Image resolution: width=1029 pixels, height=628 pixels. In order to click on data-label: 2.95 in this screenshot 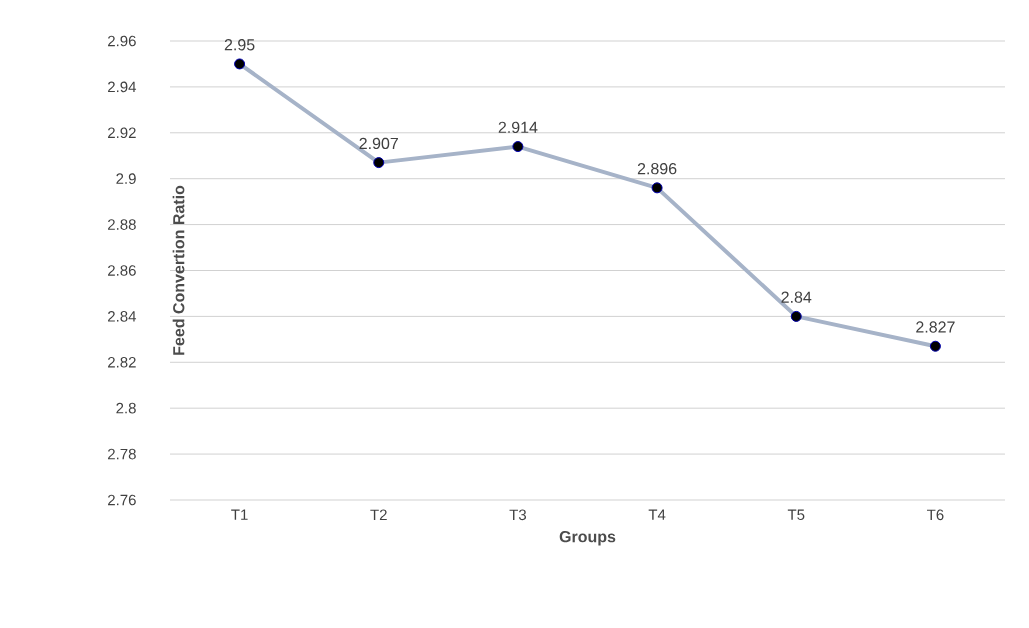, I will do `click(239, 45)`.